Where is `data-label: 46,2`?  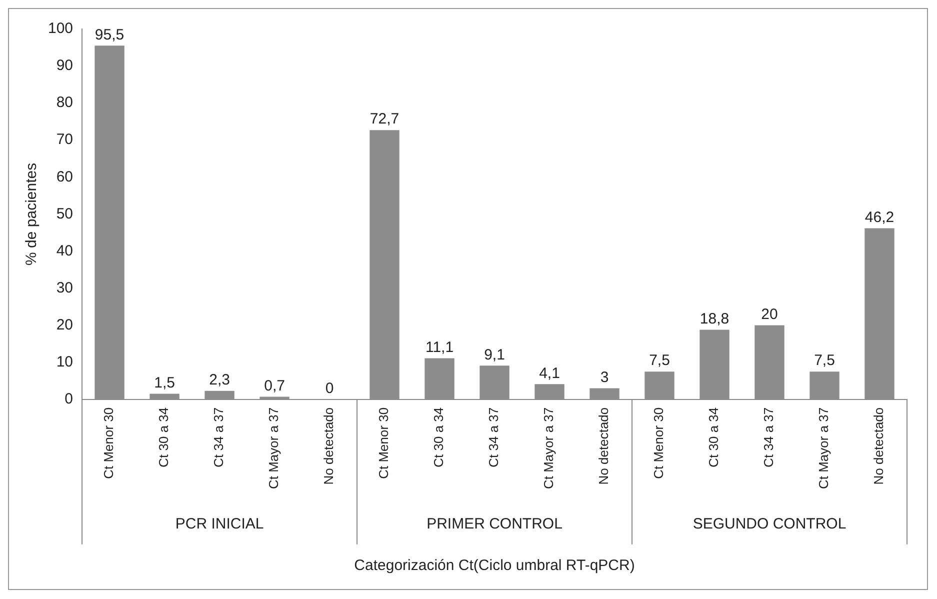
data-label: 46,2 is located at coordinates (879, 217).